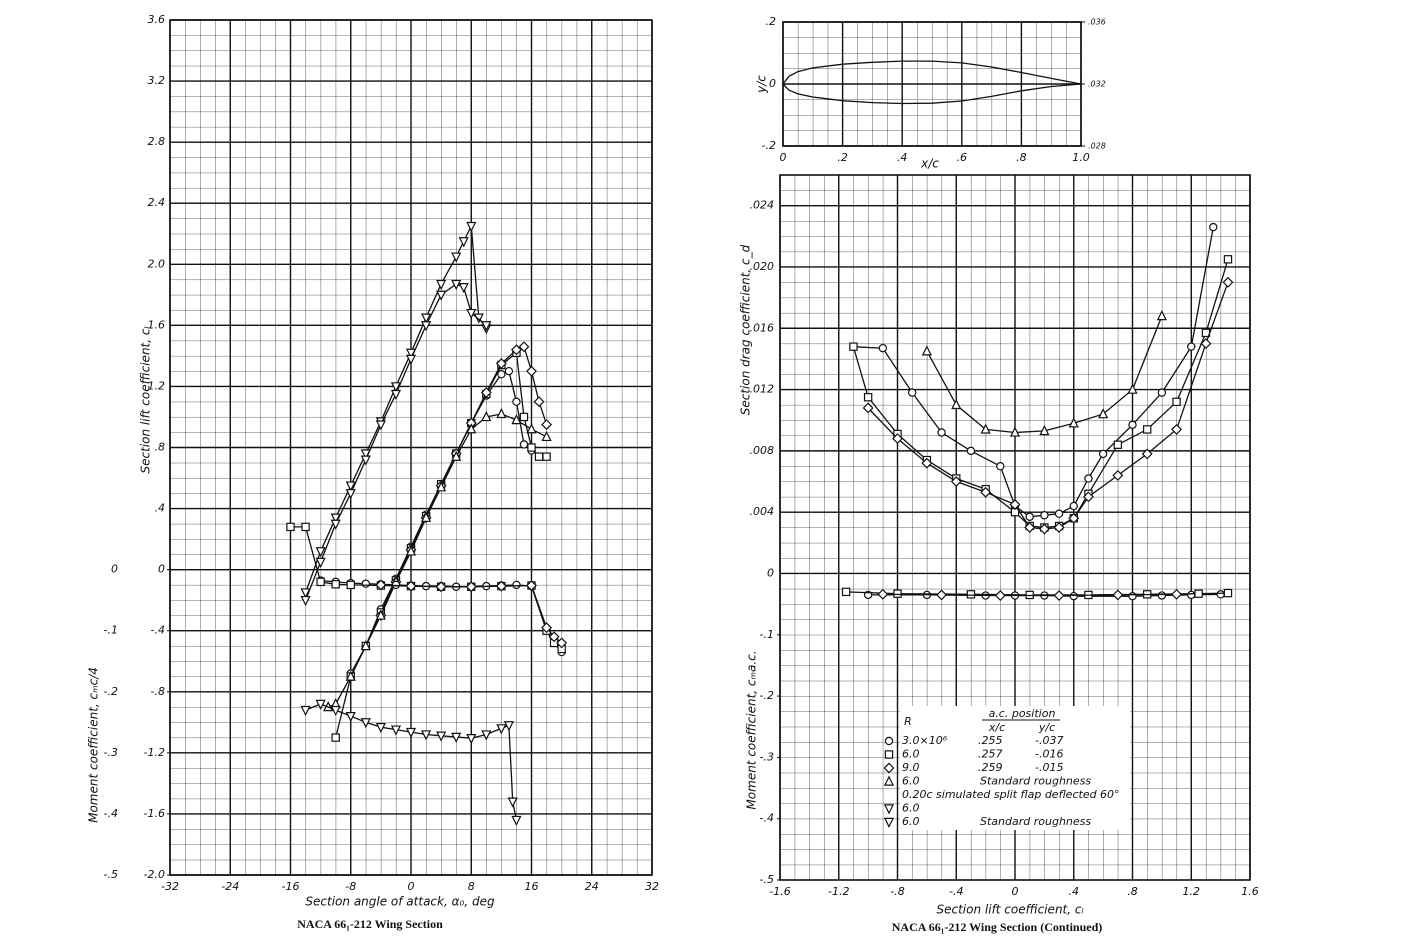 Image resolution: width=1423 pixels, height=947 pixels. Describe the element at coordinates (779, 891) in the screenshot. I see `x-tick-label: -1.6` at that location.